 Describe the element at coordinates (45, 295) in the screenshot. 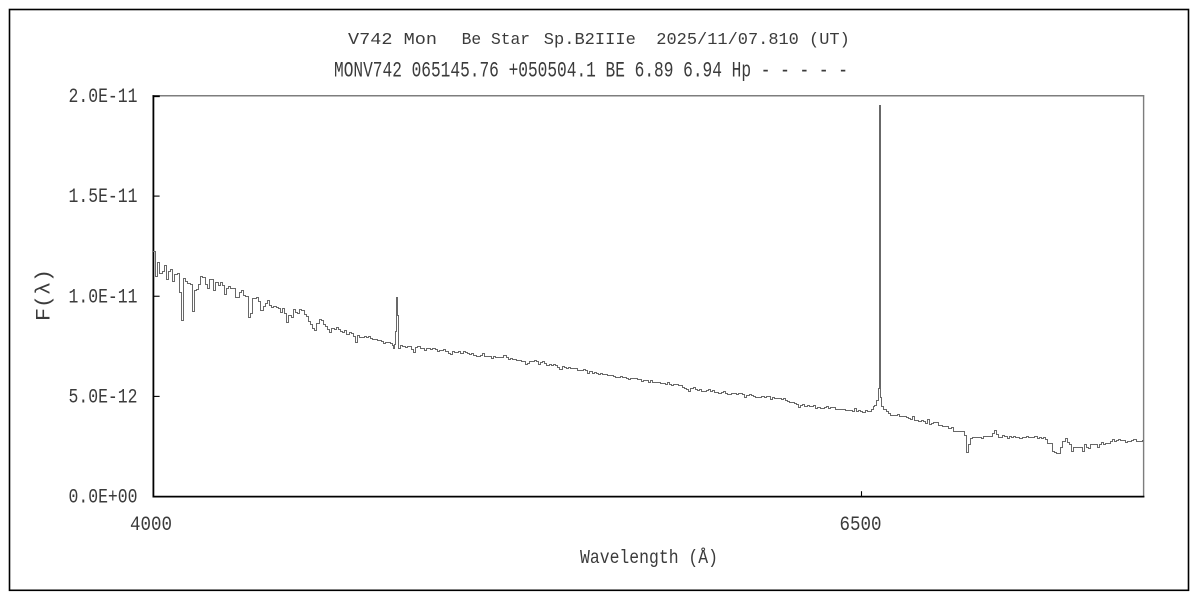

I see `svg-text: F(λ)` at that location.